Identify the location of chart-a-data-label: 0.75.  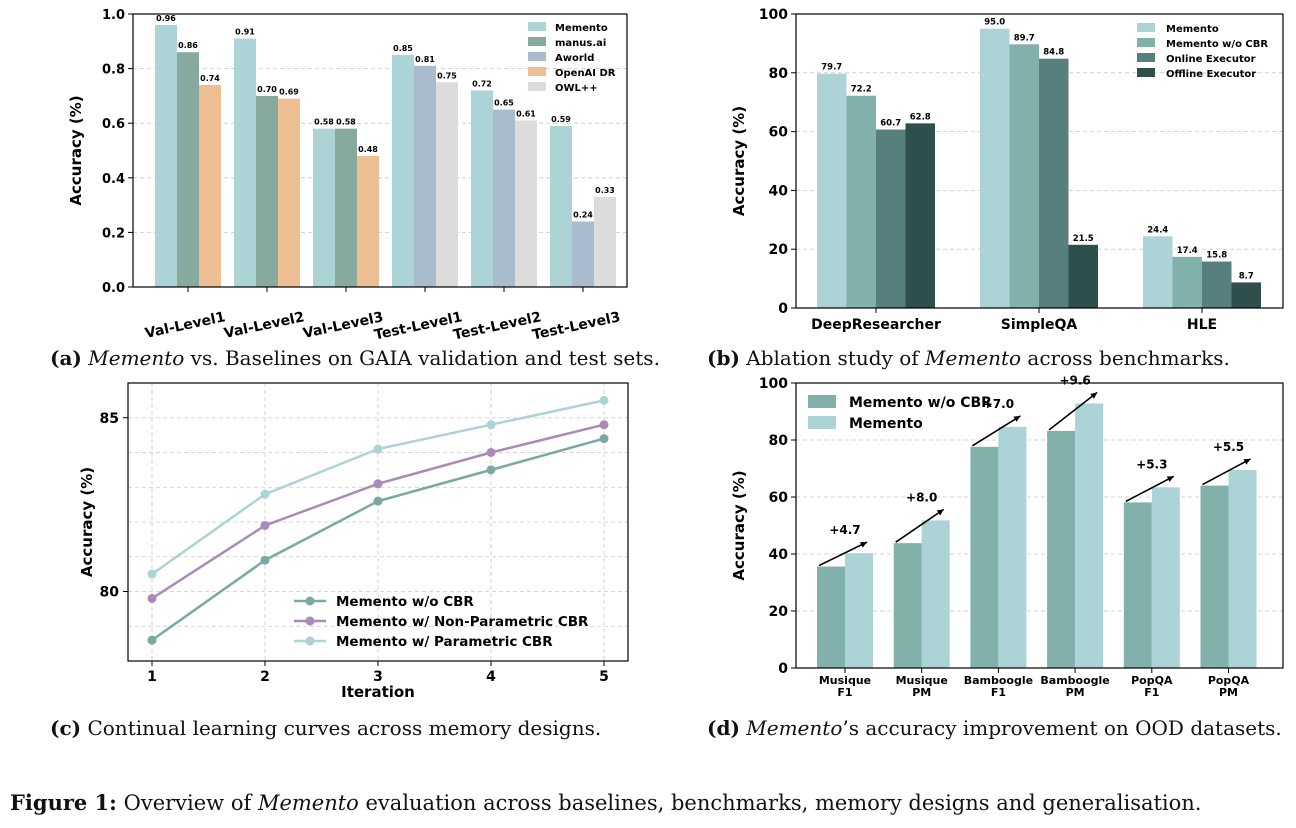
(447, 75).